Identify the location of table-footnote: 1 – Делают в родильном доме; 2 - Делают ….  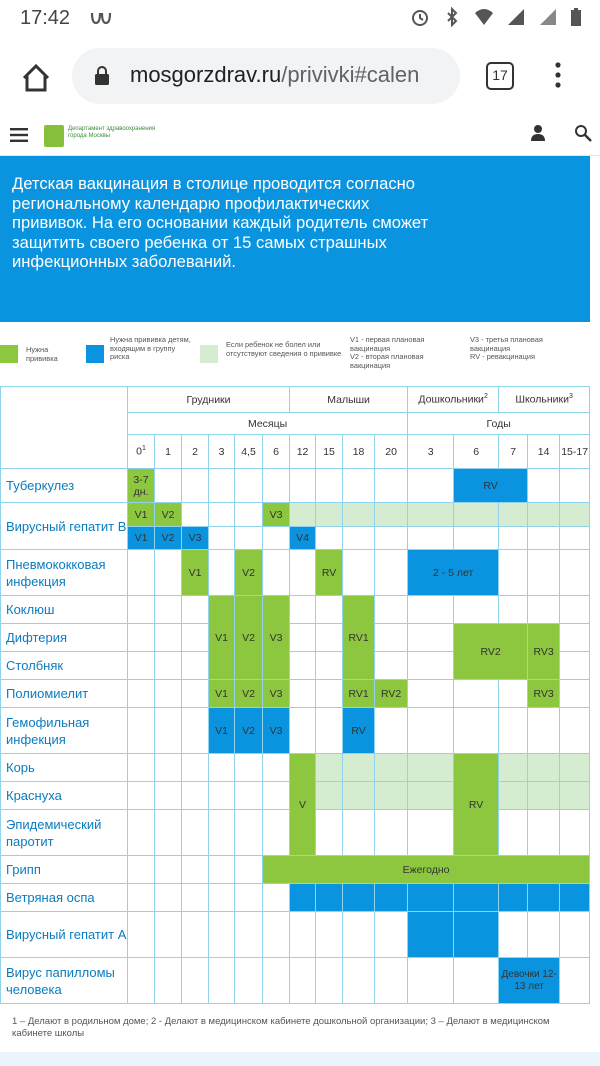
(281, 1027).